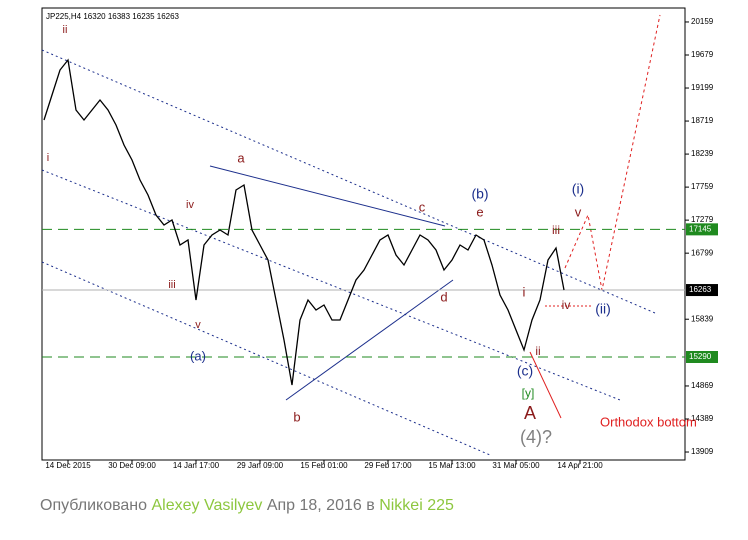 Image resolution: width=748 pixels, height=540 pixels. Describe the element at coordinates (479, 194) in the screenshot. I see `wave-label: (b)` at that location.